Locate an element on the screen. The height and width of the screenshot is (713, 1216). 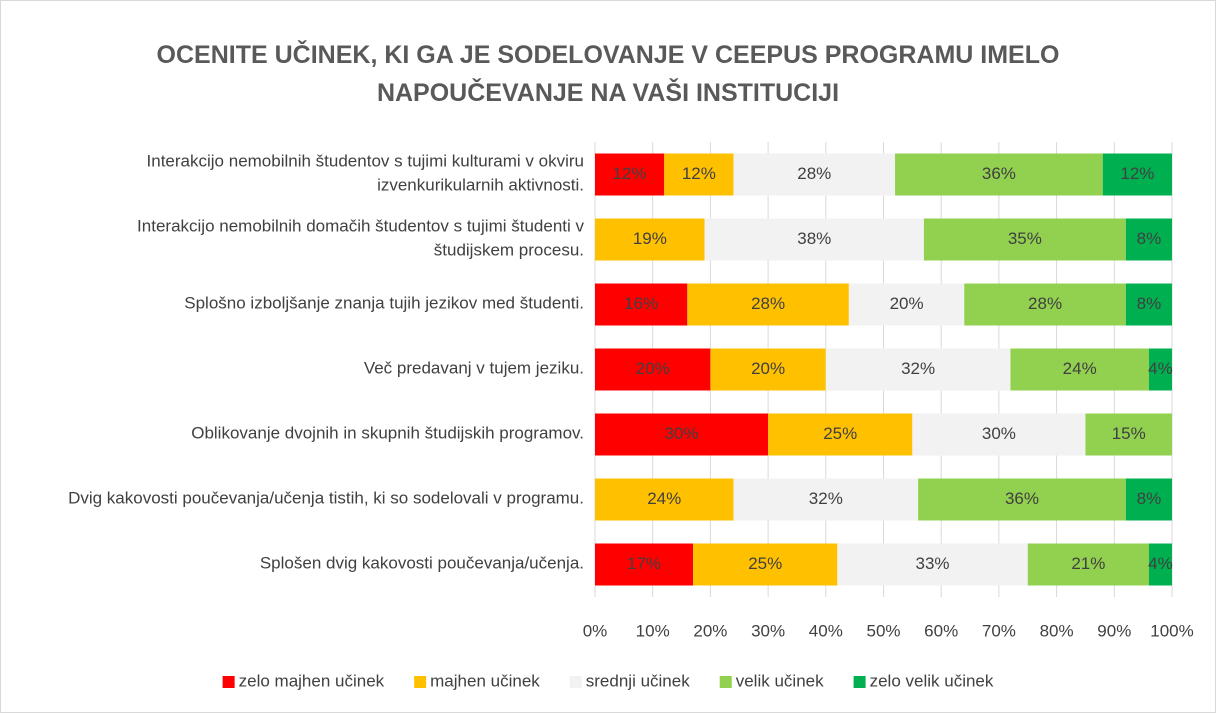
data-label: 19% is located at coordinates (650, 238).